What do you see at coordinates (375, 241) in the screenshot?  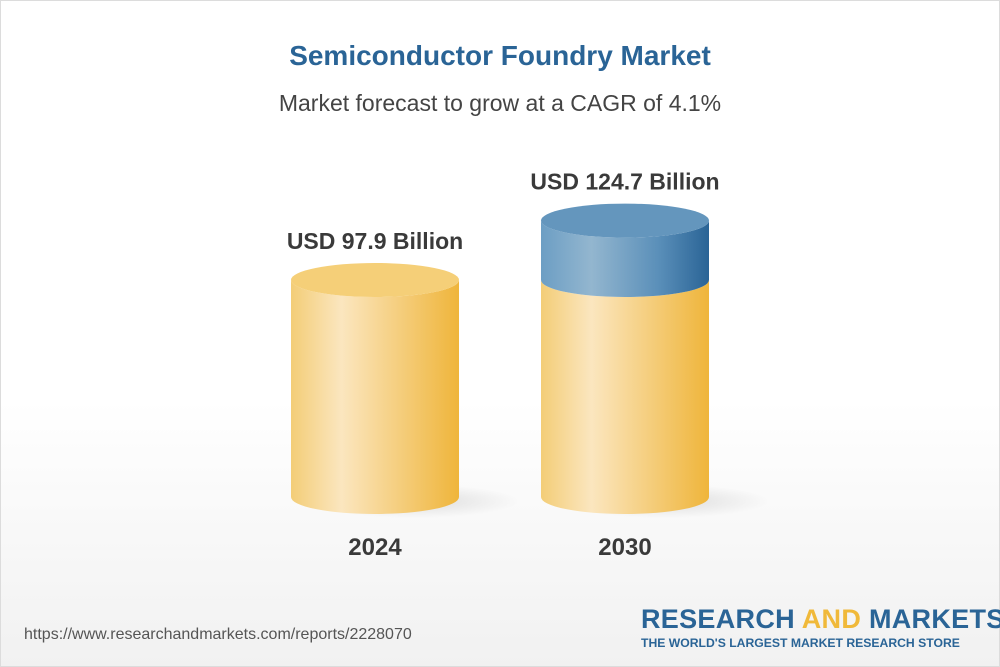 I see `data-label: USD 97.9 Billion` at bounding box center [375, 241].